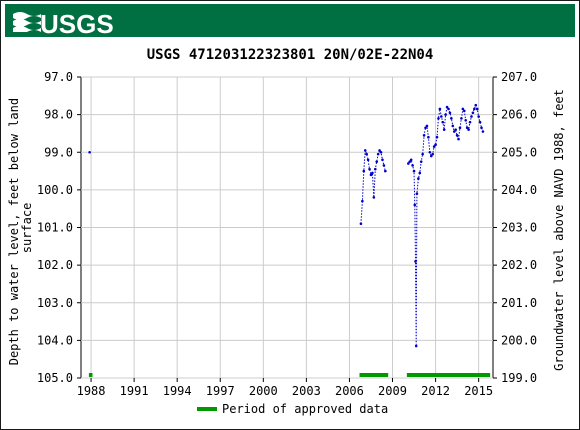 This screenshot has height=430, width=580. What do you see at coordinates (55, 228) in the screenshot?
I see `y-tick-label-left: 101.0` at bounding box center [55, 228].